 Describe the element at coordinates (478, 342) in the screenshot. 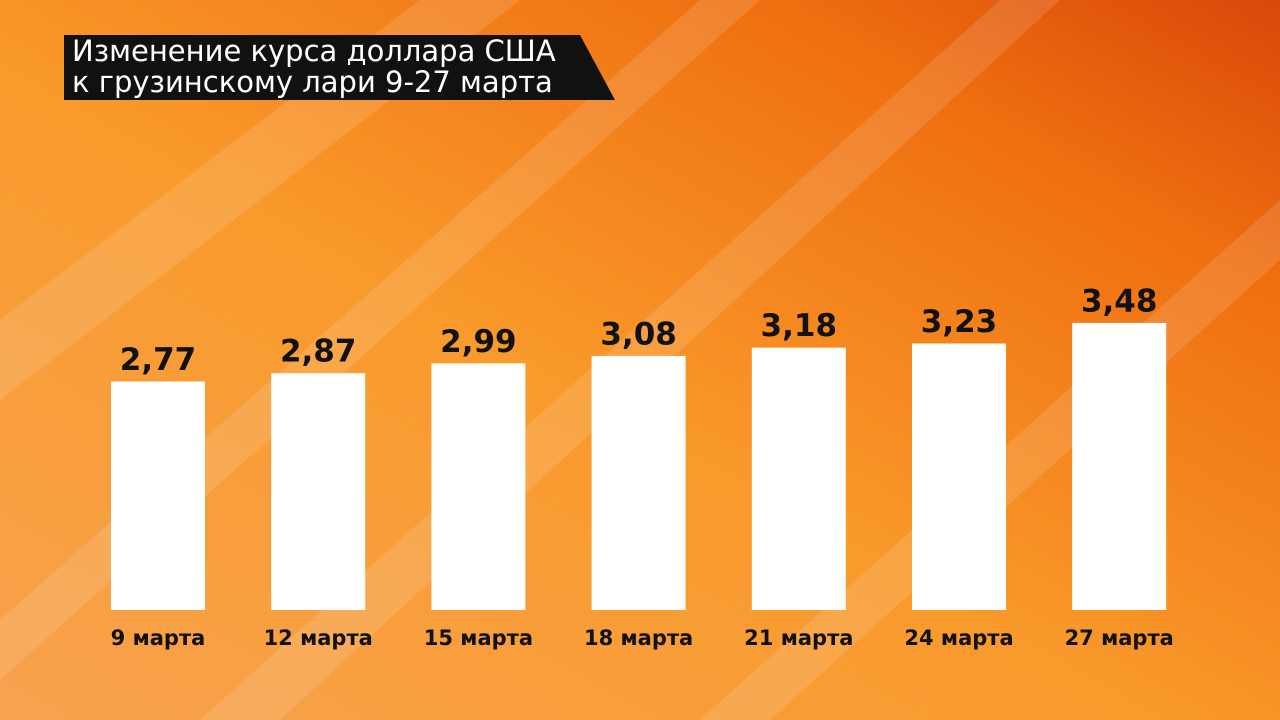

I see `value-label: 2,99` at that location.